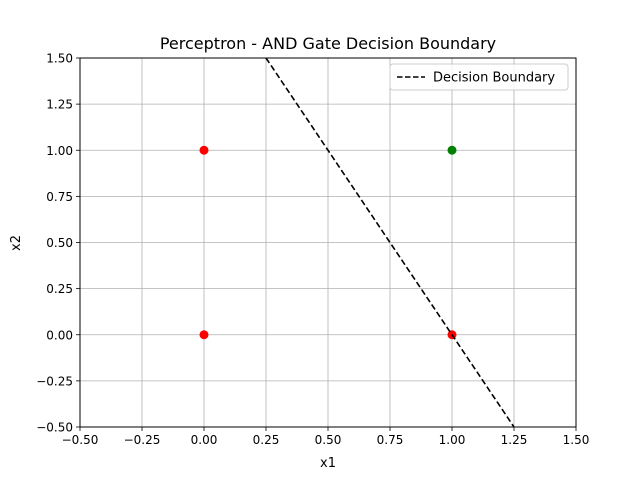 This screenshot has height=484, width=640. I want to click on x-tick-label: 0.00, so click(204, 440).